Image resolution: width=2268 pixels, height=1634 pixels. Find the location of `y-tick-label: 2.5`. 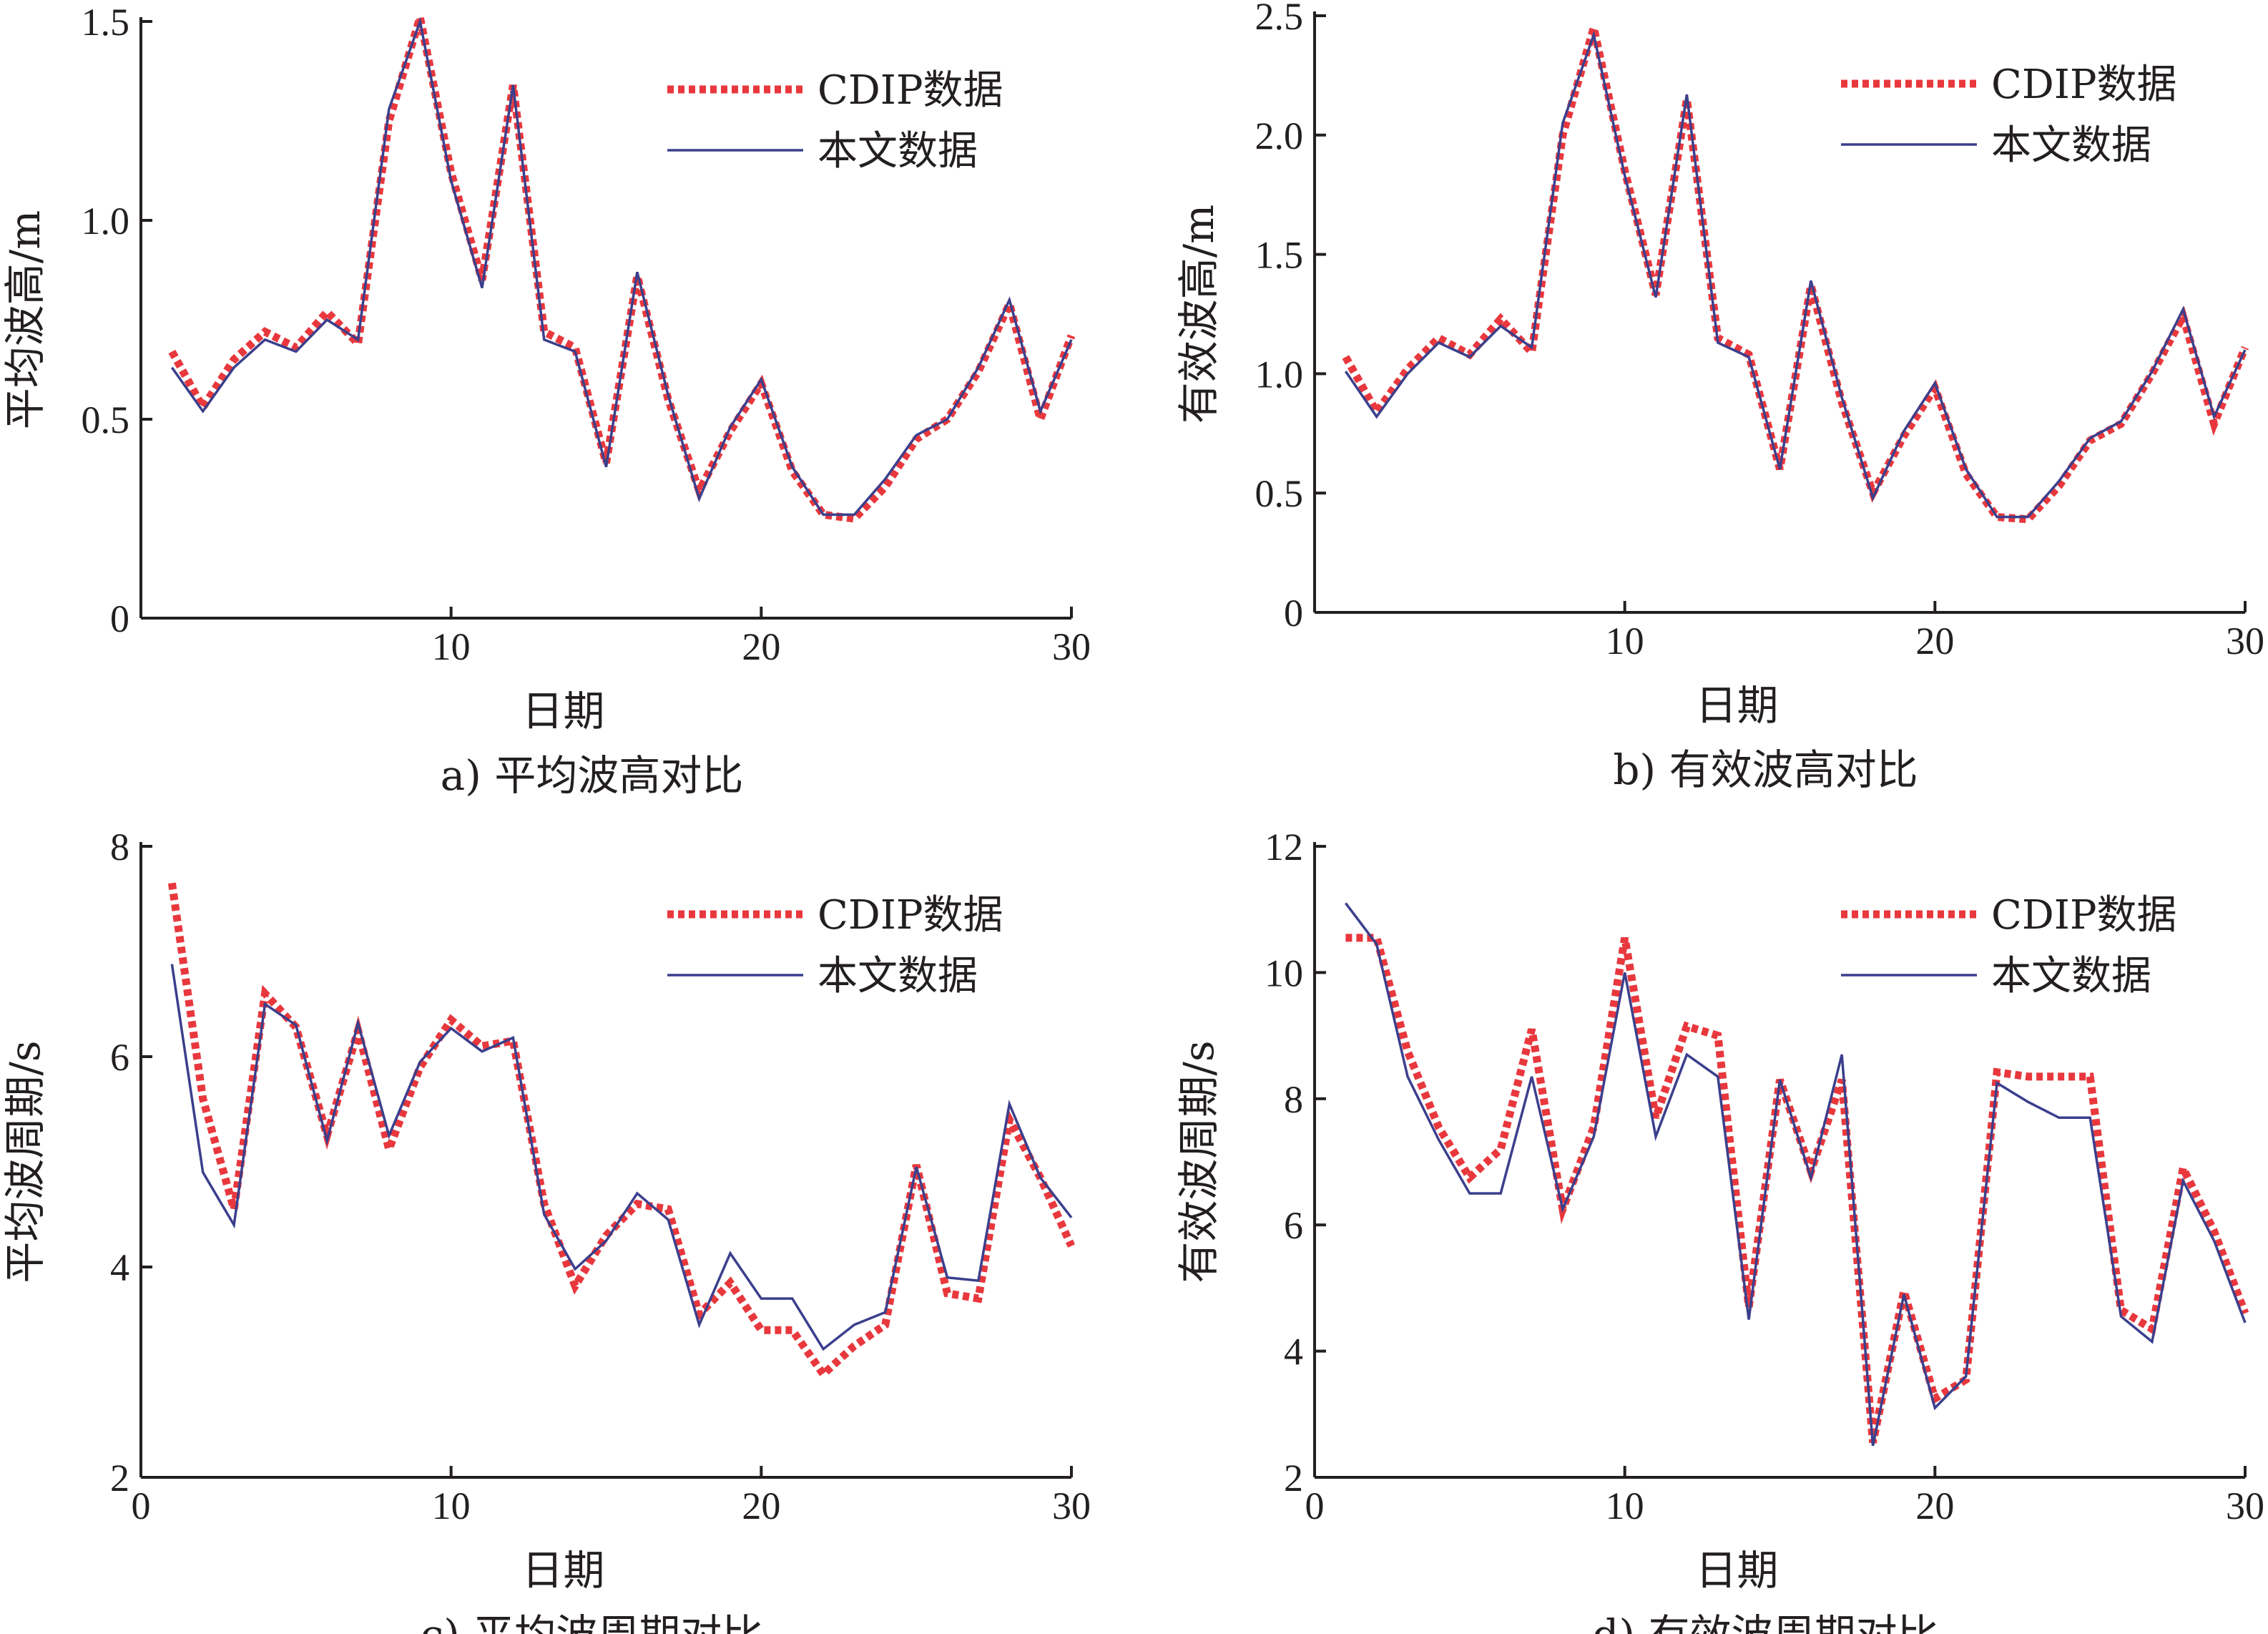

y-tick-label: 2.5 is located at coordinates (1279, 19).